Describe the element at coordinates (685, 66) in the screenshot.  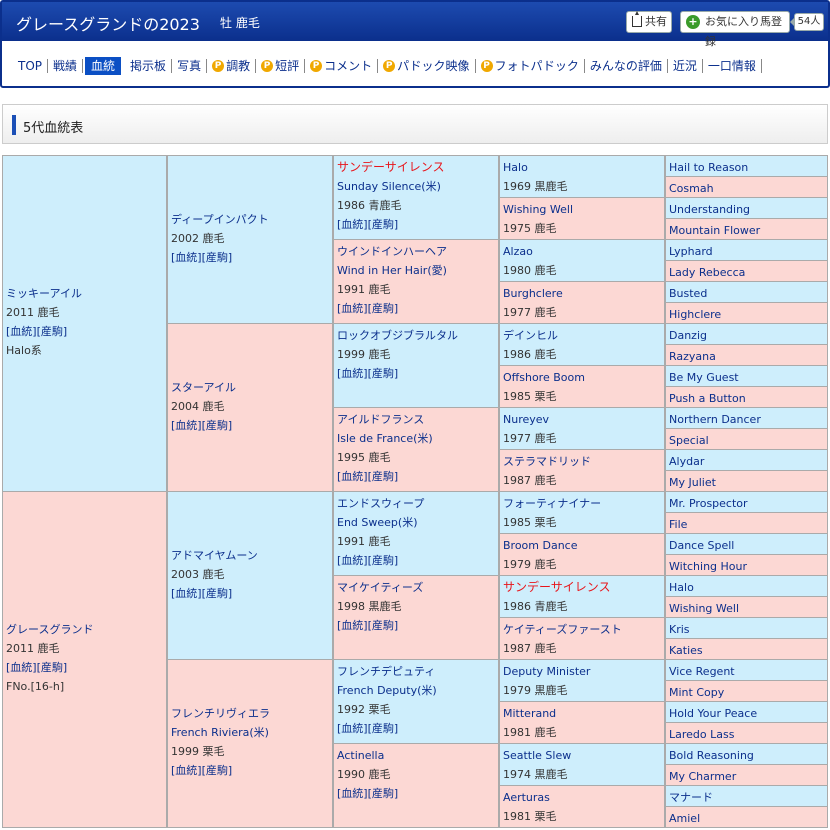
I see `nav-item-11: 近況` at that location.